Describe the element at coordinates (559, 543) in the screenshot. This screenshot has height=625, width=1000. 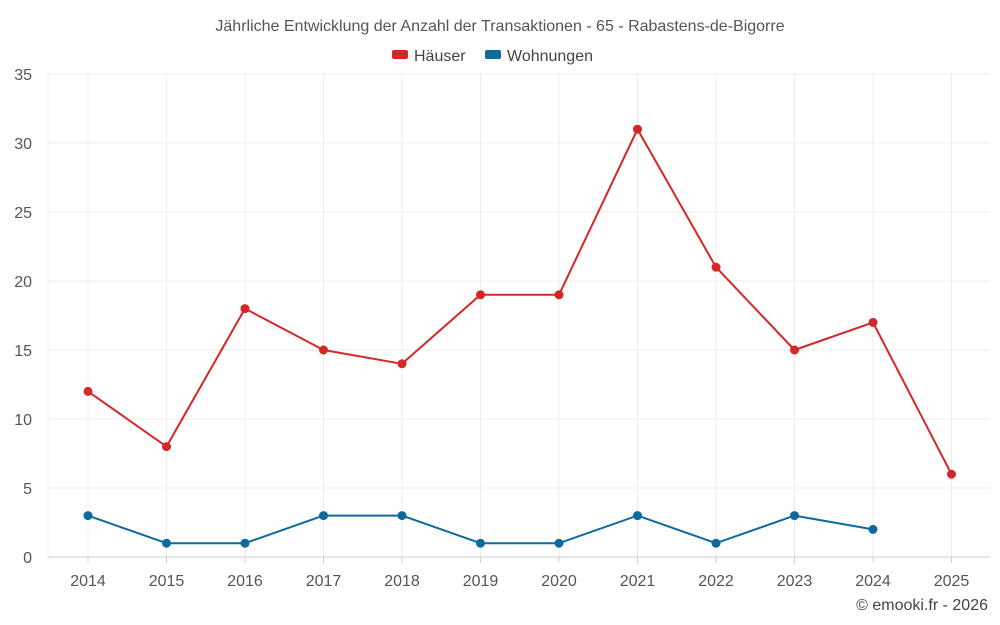
I see `data-point-wohnungen-2020` at that location.